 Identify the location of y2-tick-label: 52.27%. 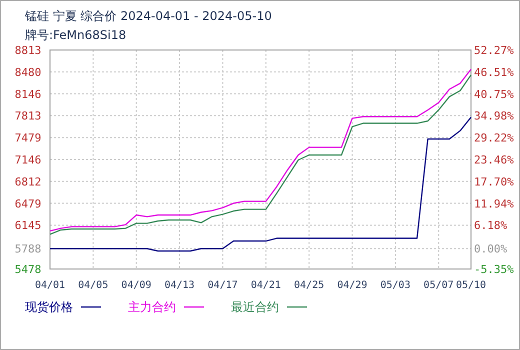
(494, 50).